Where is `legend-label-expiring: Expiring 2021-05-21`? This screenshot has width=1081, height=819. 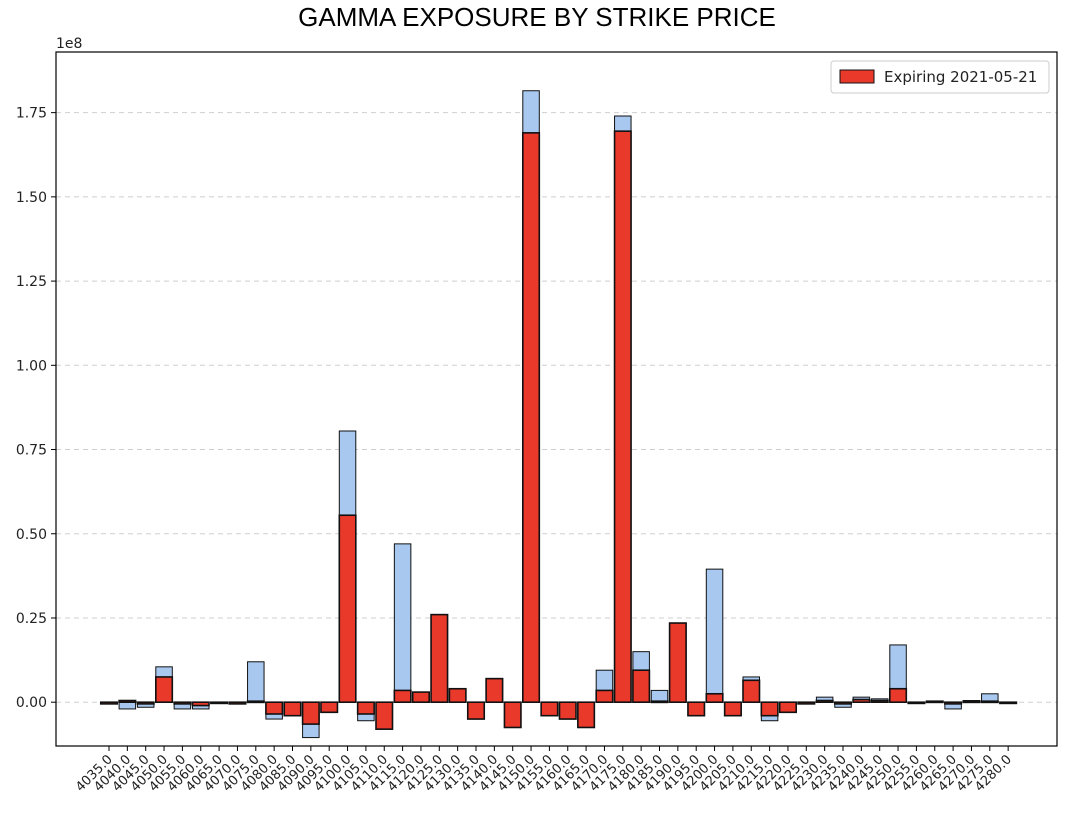 legend-label-expiring: Expiring 2021-05-21 is located at coordinates (960, 77).